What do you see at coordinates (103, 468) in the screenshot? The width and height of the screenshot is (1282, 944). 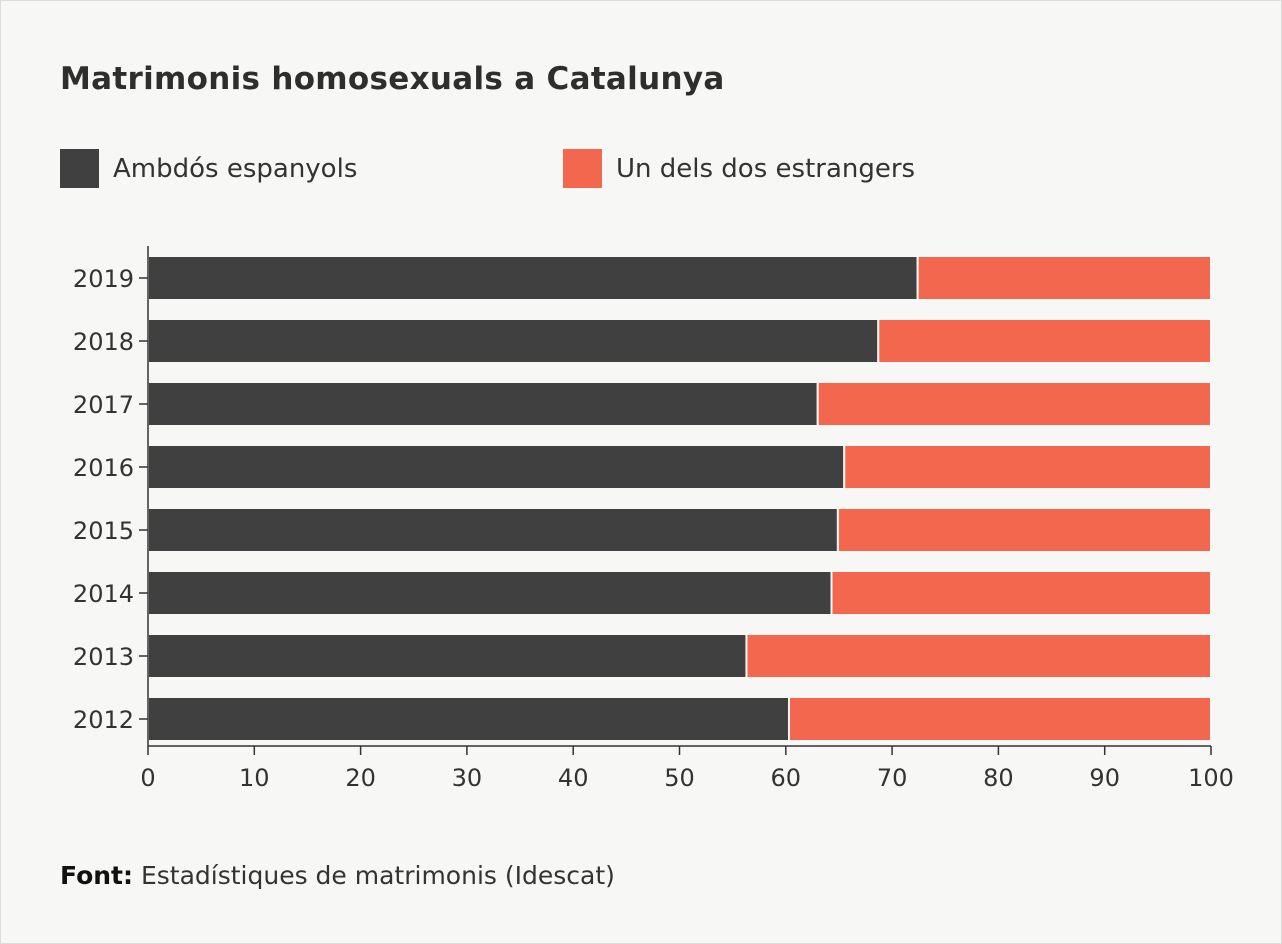 I see `y-tick-label: 2016` at bounding box center [103, 468].